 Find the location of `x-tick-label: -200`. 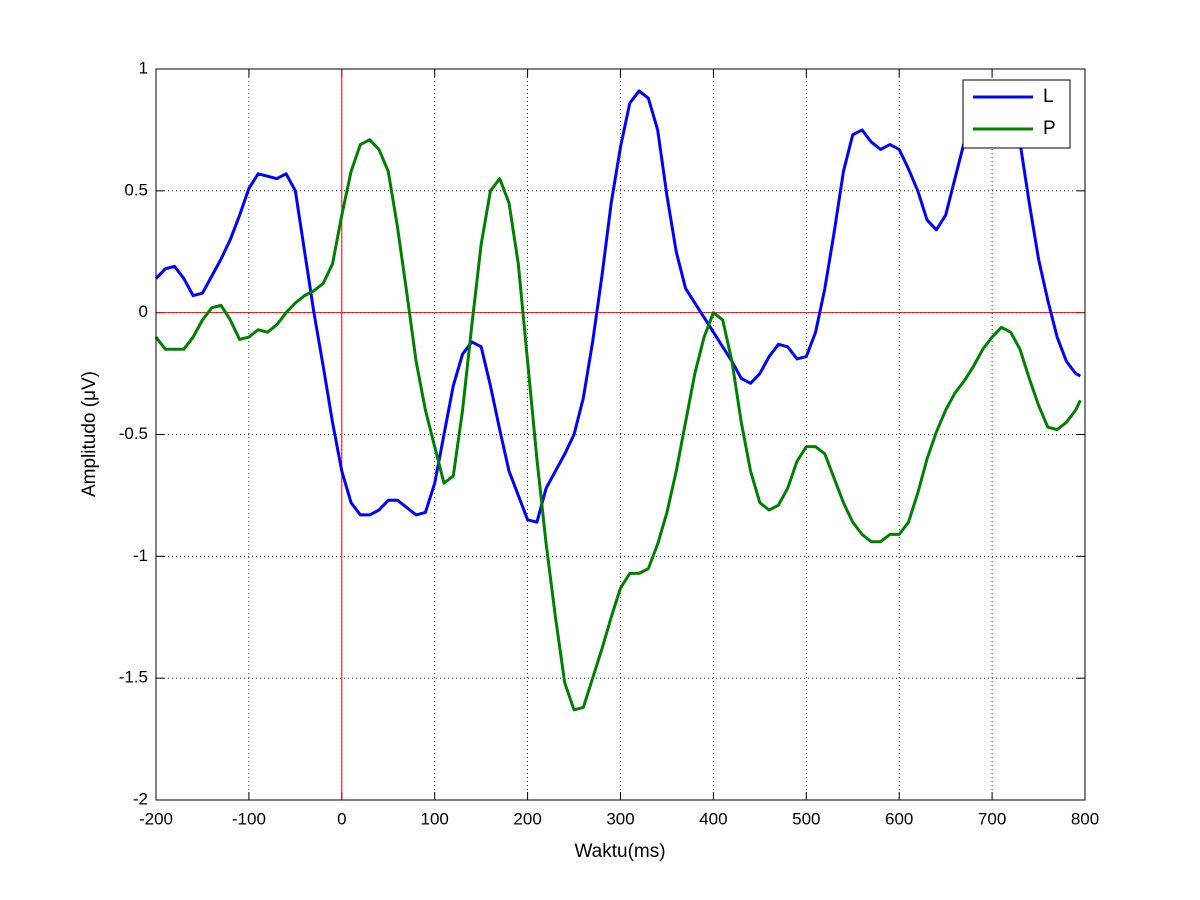

x-tick-label: -200 is located at coordinates (156, 818).